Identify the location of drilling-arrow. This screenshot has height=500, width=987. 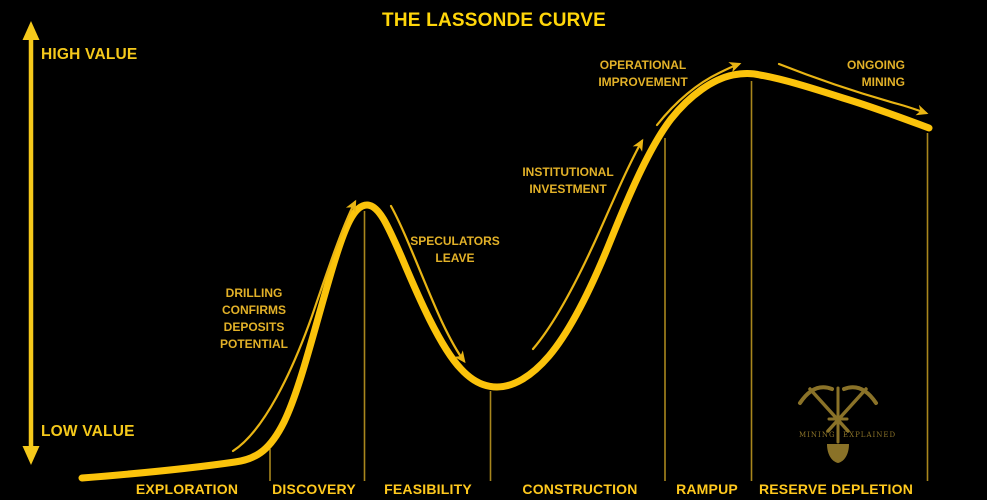
(294, 326).